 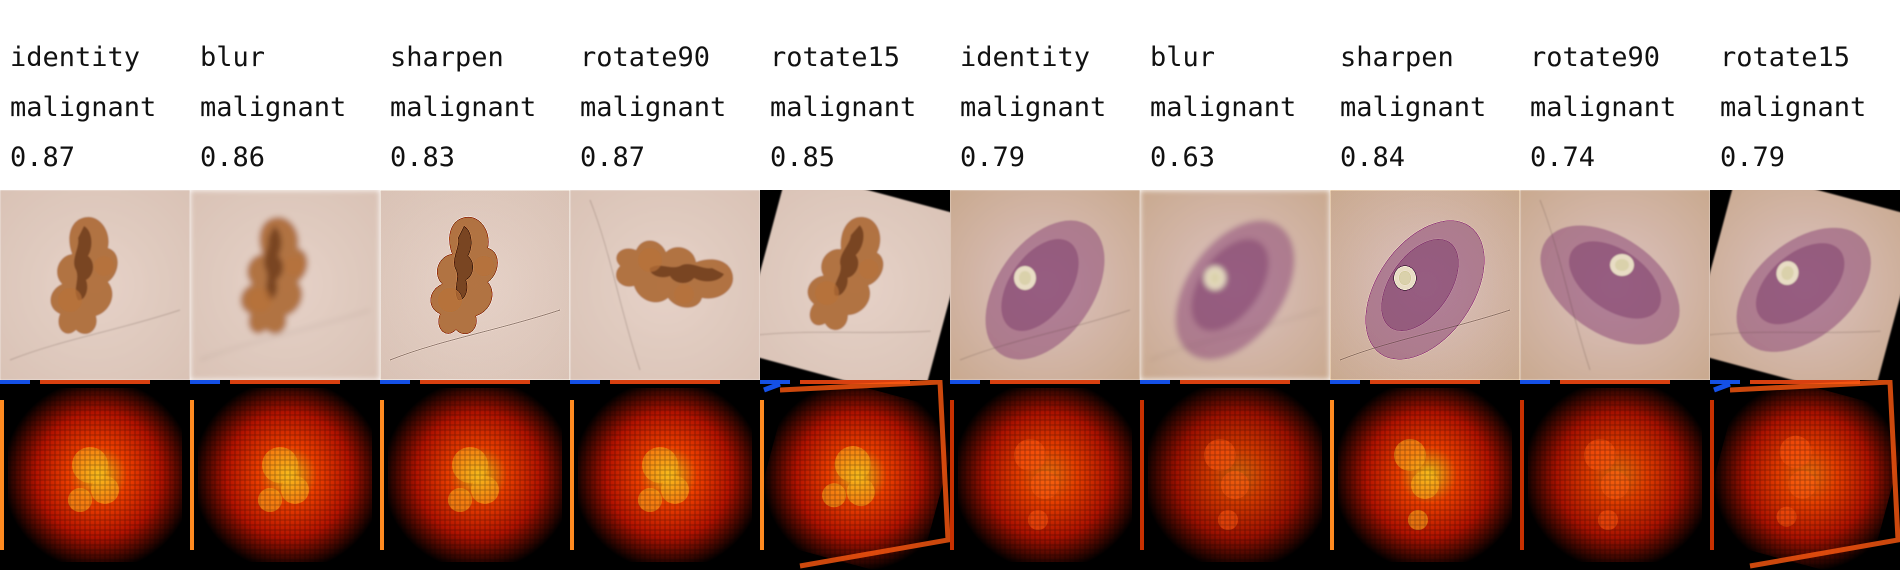 I want to click on augmentation-column: sharpen malignant 0.84, so click(x=1425, y=285).